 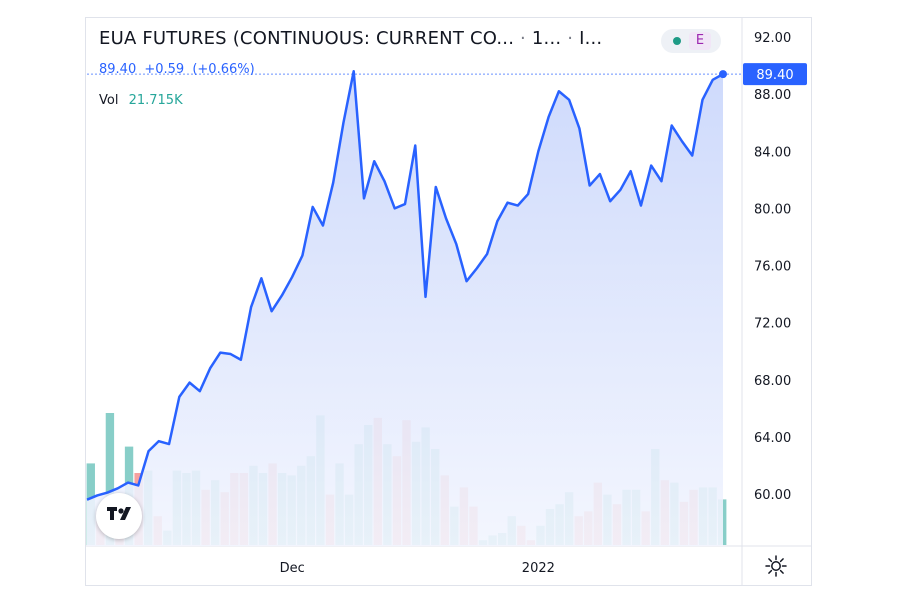 What do you see at coordinates (700, 41) in the screenshot?
I see `status-letter: E` at bounding box center [700, 41].